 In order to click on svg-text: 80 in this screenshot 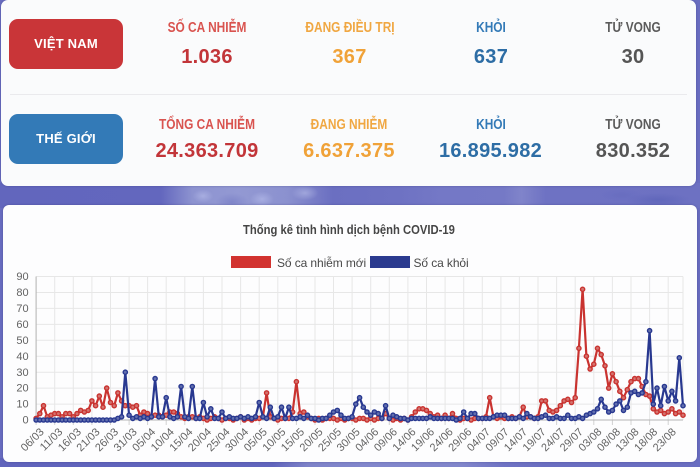, I will do `click(22, 293)`.